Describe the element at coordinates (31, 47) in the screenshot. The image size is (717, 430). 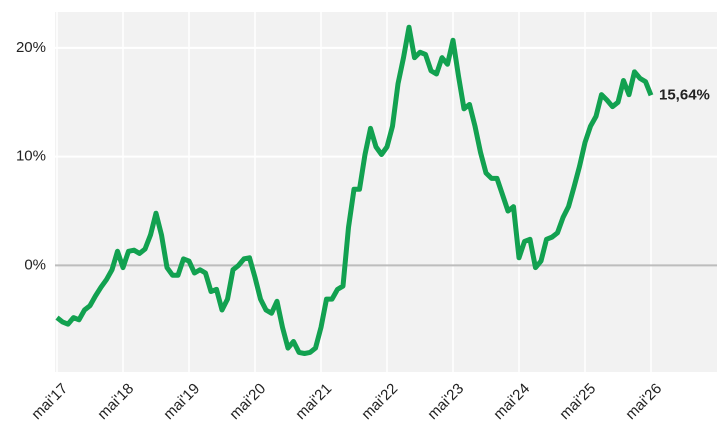
I see `y-tick-label: 20%` at that location.